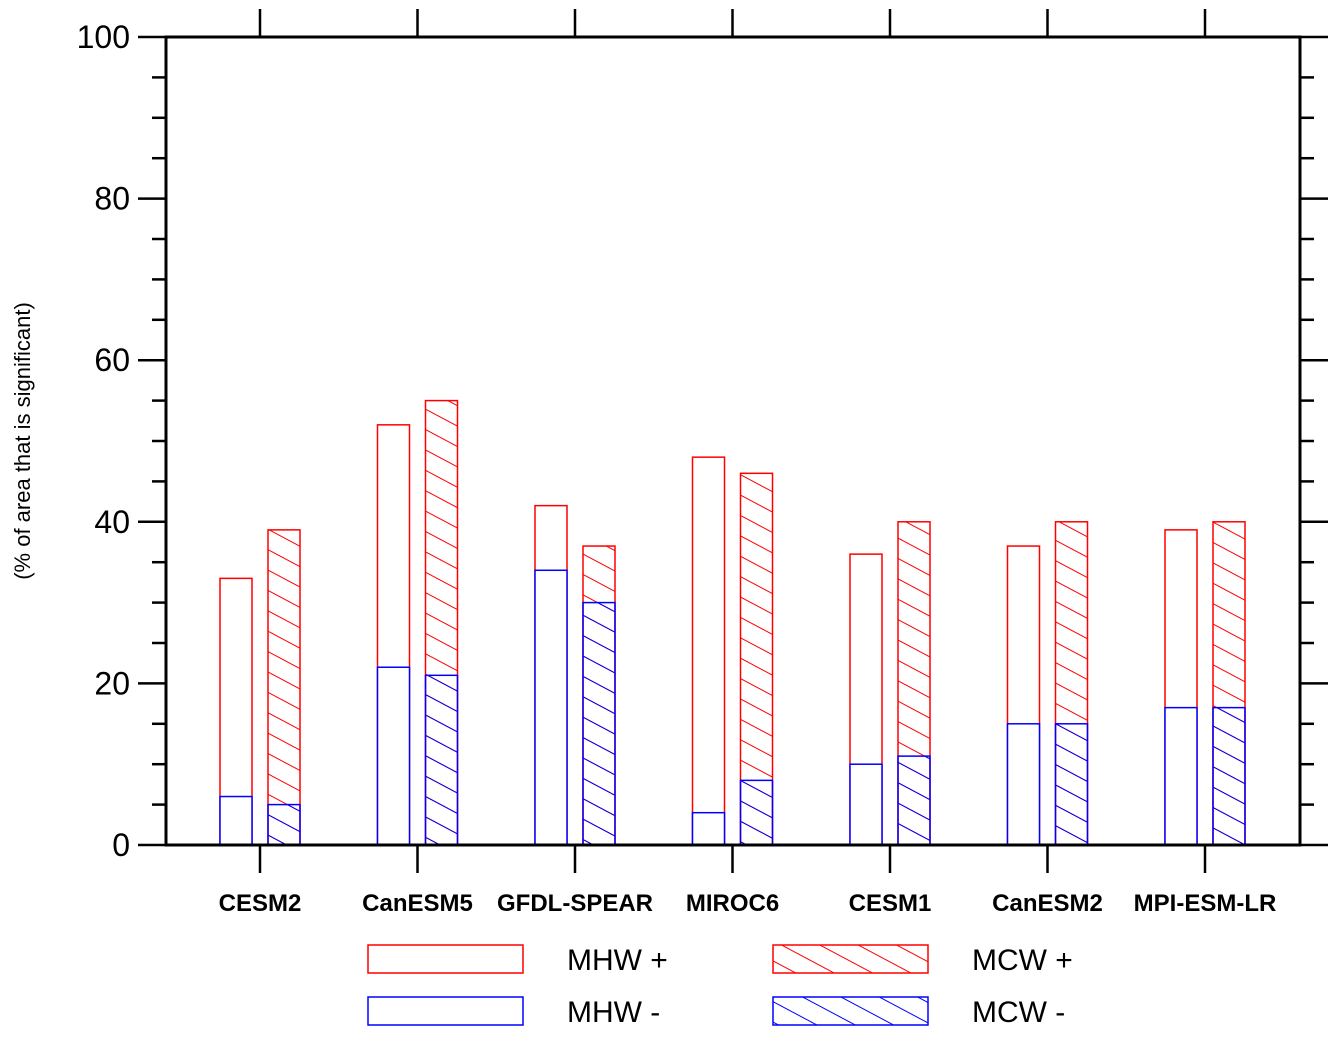 The image size is (1336, 1038). Describe the element at coordinates (112, 360) in the screenshot. I see `y-tick-label: 60` at that location.